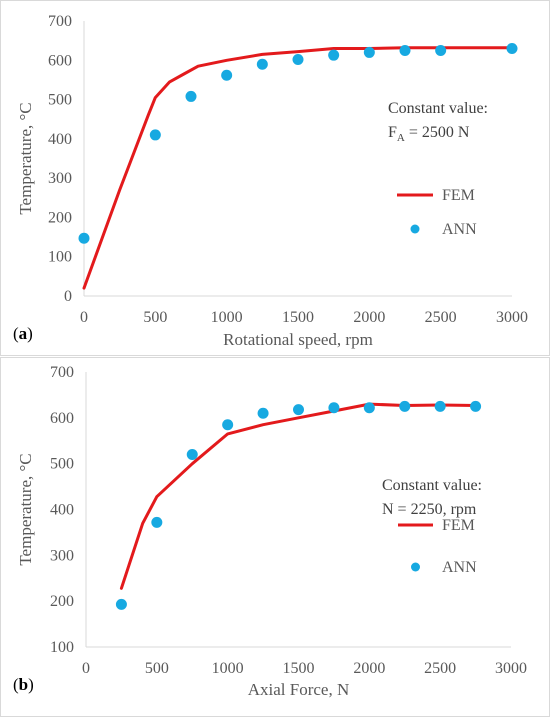 Image resolution: width=550 pixels, height=721 pixels. I want to click on annotation-line2-b: N = 2250, rpm, so click(429, 509).